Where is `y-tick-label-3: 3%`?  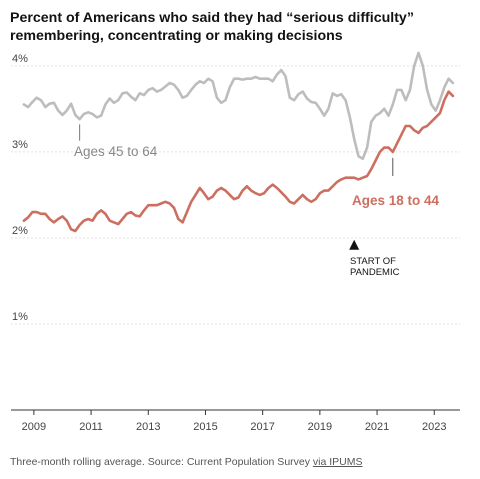
y-tick-label-3: 3% is located at coordinates (20, 145).